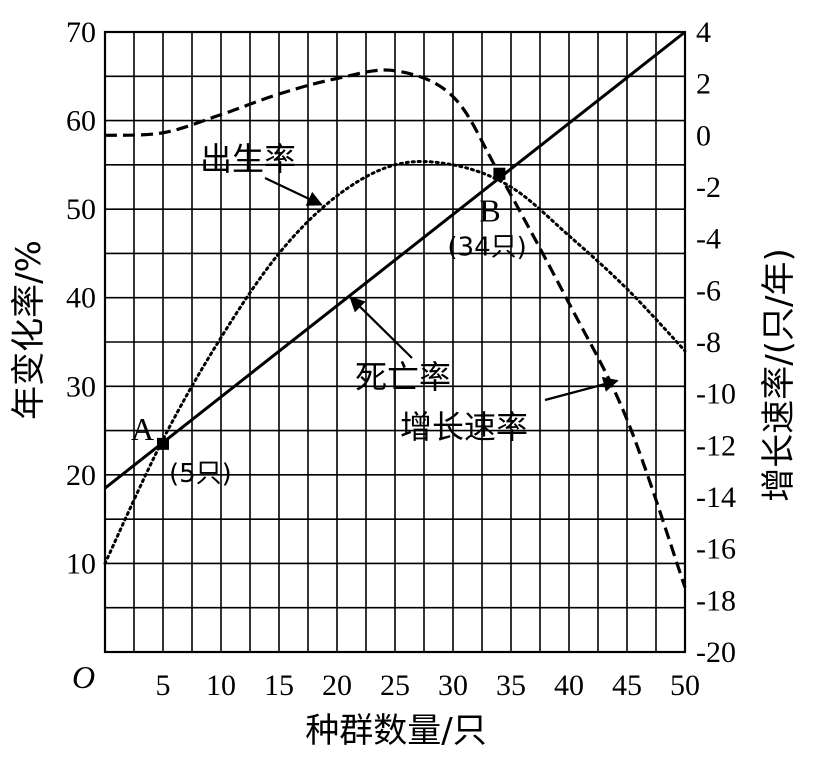 This screenshot has width=817, height=767. What do you see at coordinates (248, 159) in the screenshot?
I see `birth-rate-annotation: 出生率` at bounding box center [248, 159].